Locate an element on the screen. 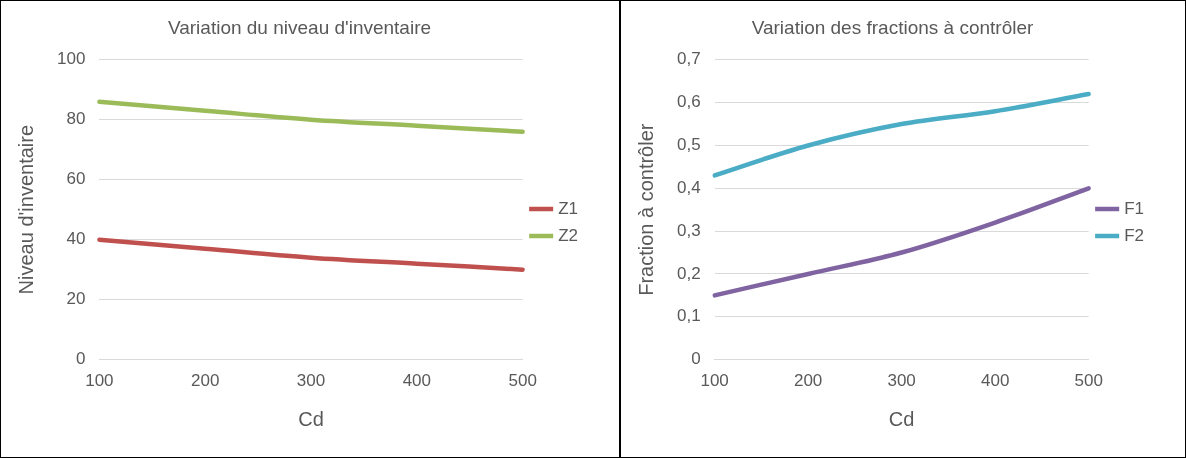  chart-title: Variation du niveau d'inventaire is located at coordinates (299, 27).